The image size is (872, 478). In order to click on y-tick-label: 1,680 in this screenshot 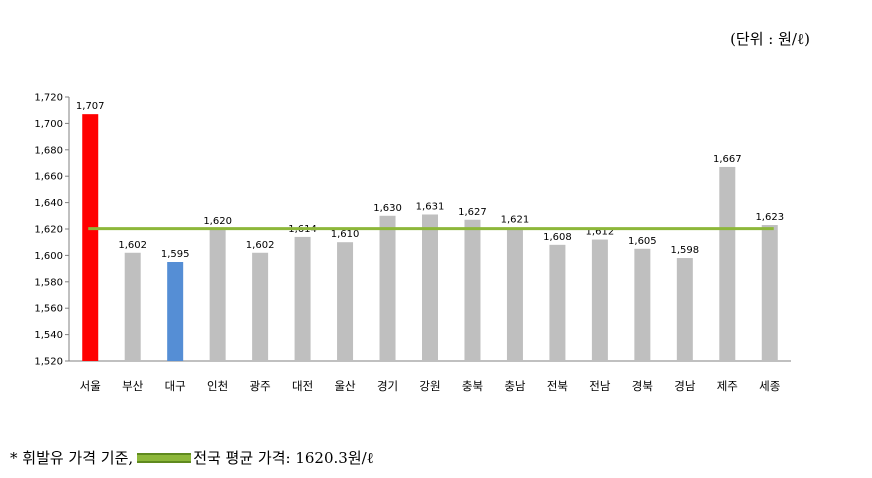, I will do `click(48, 150)`.